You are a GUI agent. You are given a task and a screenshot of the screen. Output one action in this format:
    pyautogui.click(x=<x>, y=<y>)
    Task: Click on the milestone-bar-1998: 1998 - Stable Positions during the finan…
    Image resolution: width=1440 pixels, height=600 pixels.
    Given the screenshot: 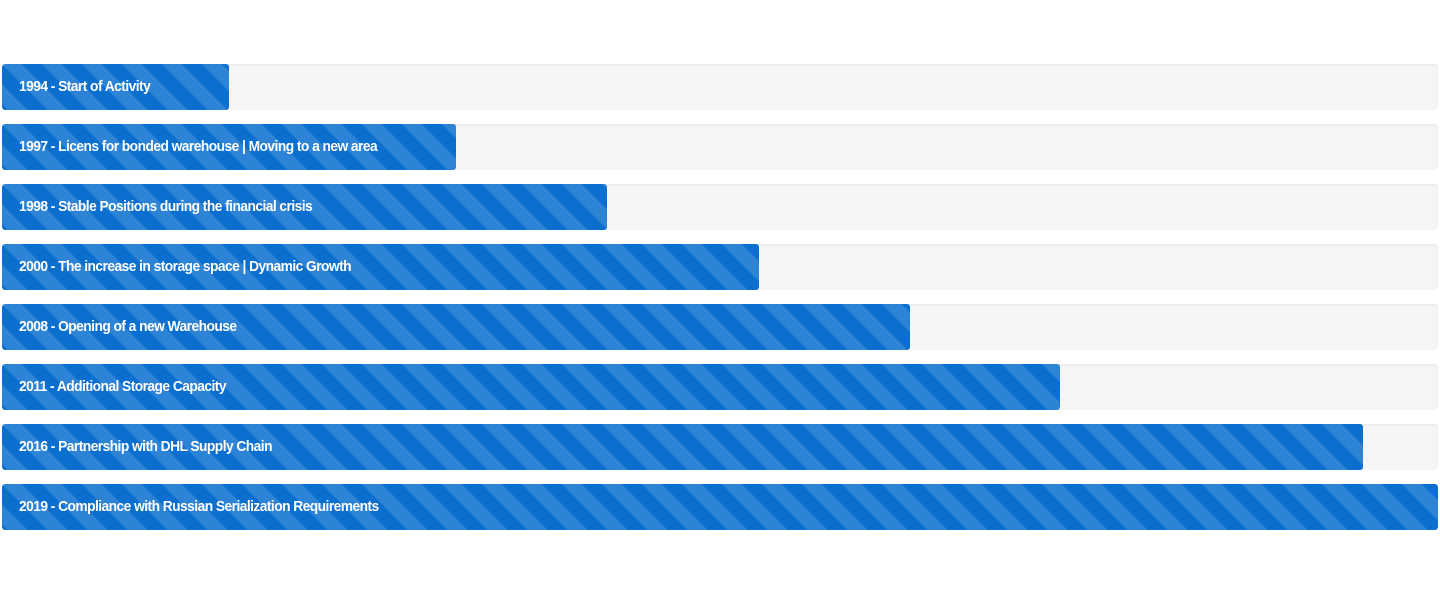 What is the action you would take?
    pyautogui.click(x=720, y=207)
    